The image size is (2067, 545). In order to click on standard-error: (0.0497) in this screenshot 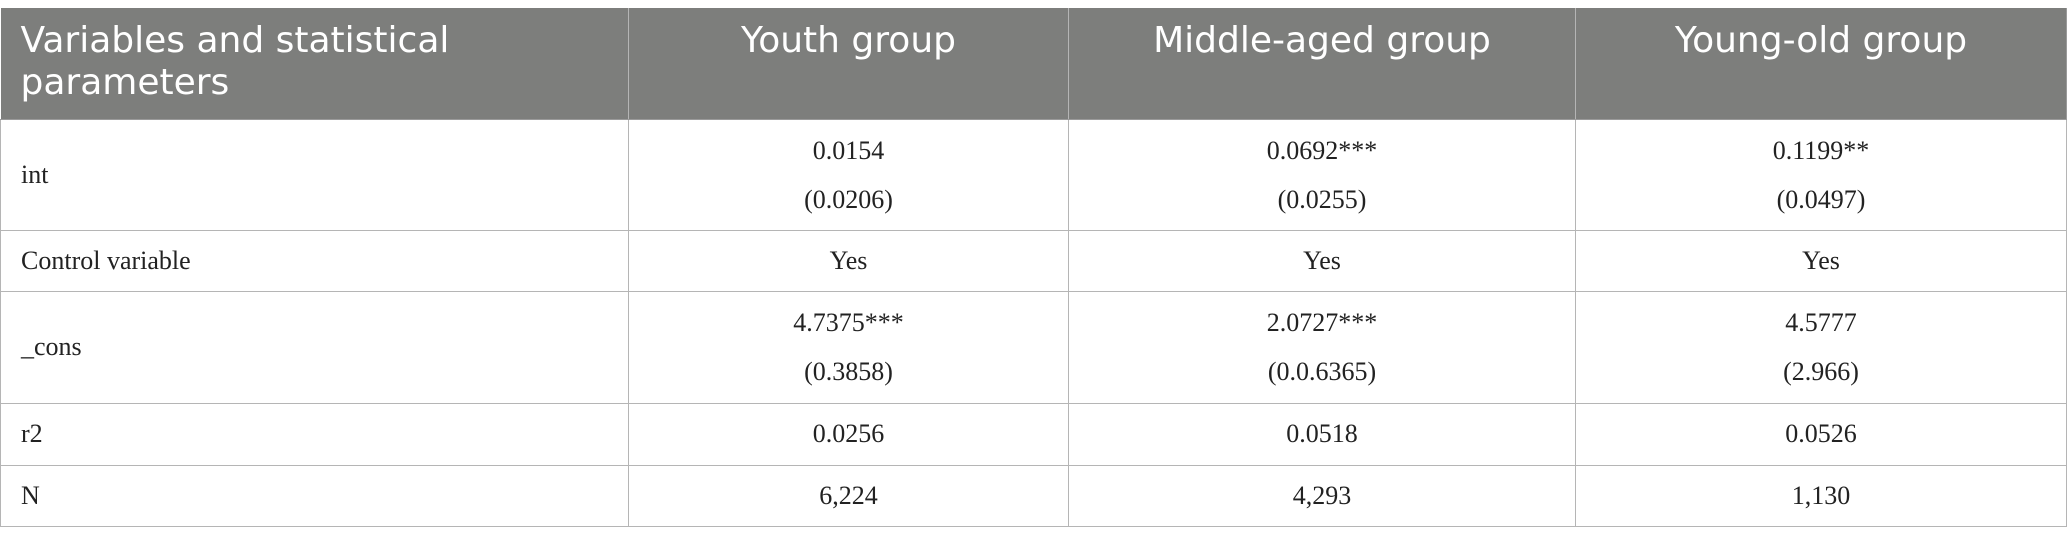, I will do `click(1821, 199)`.